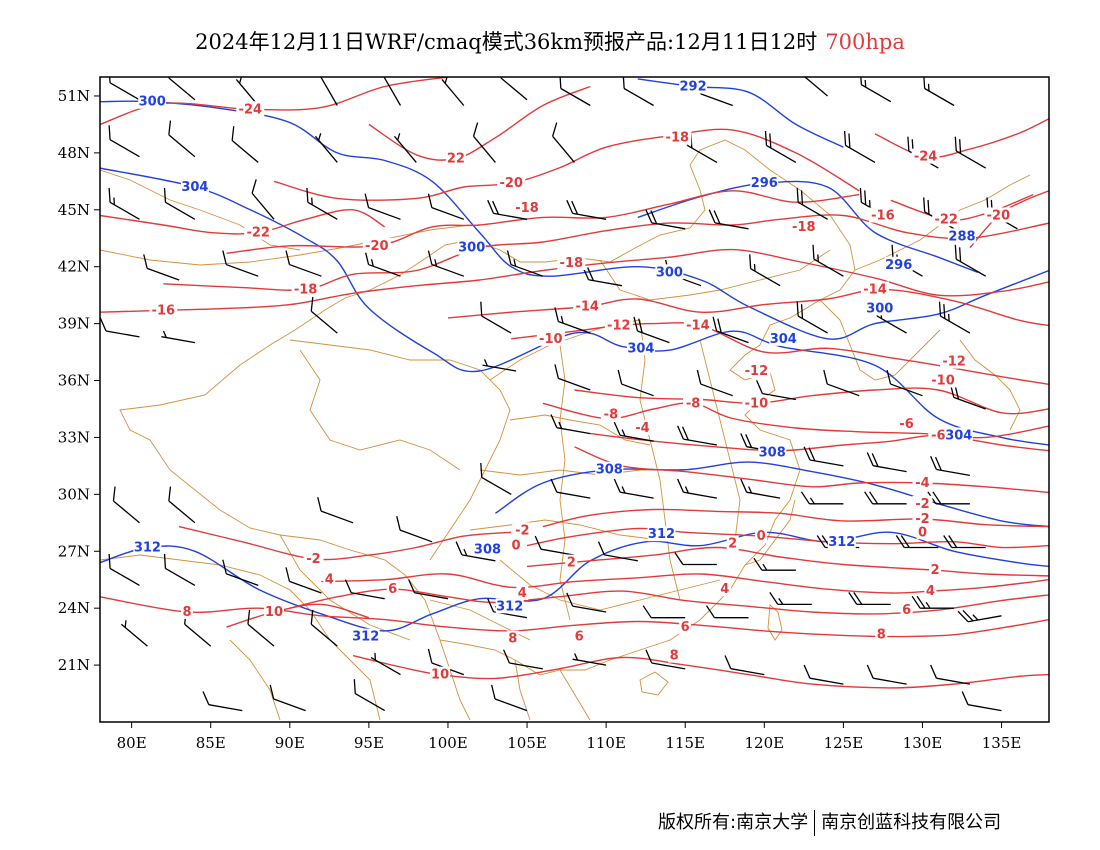 The height and width of the screenshot is (850, 1100). Describe the element at coordinates (74, 96) in the screenshot. I see `lat-tick-label: 51N` at that location.